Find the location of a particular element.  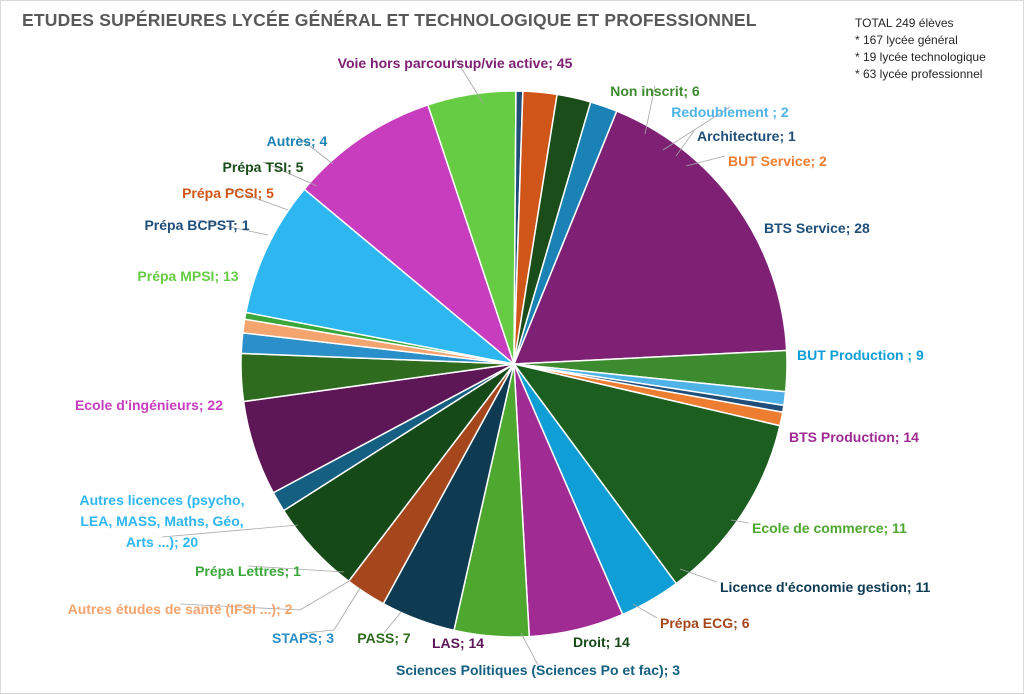

slice-label: Prépa MPSI; 13 is located at coordinates (187, 276).